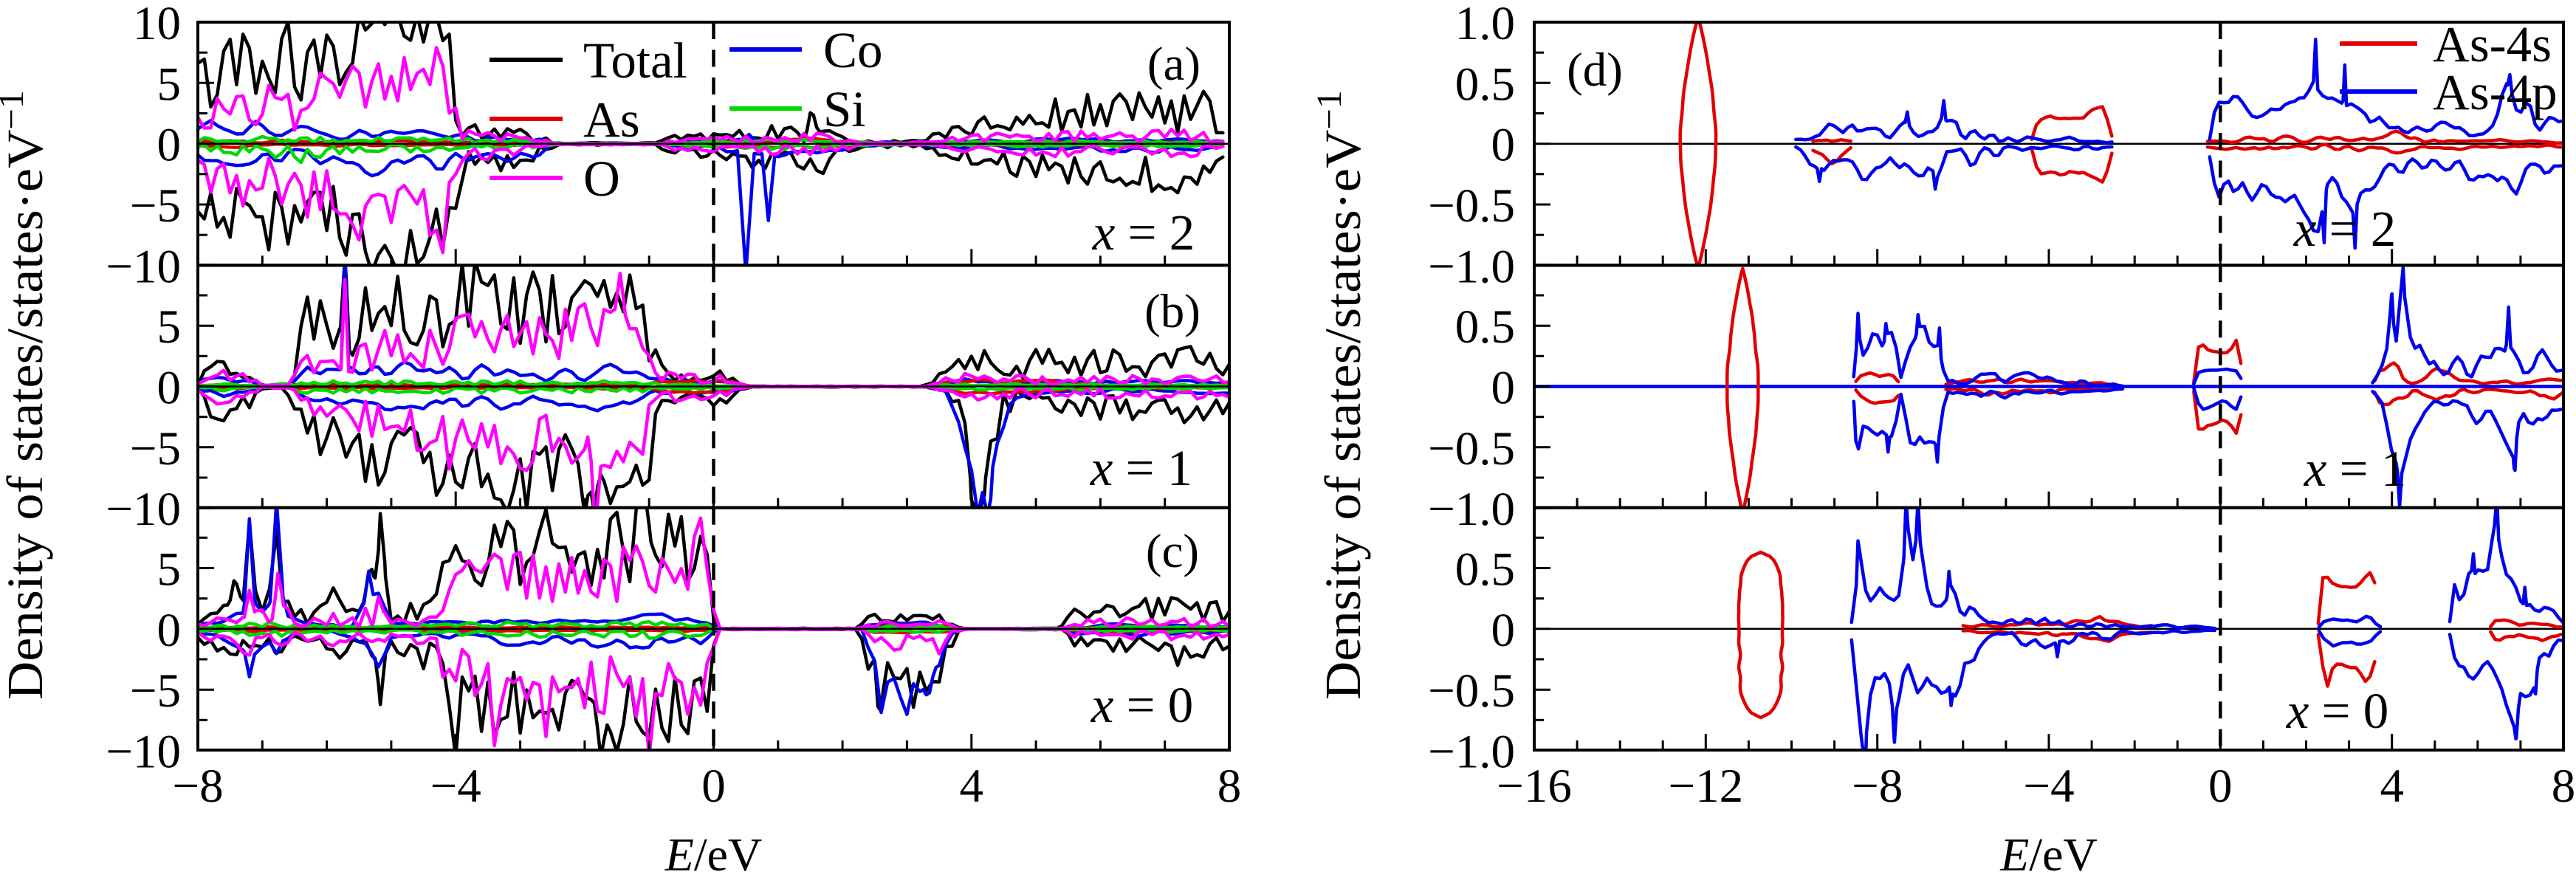 This screenshot has height=880, width=2576. I want to click on svg-text: Co, so click(853, 50).